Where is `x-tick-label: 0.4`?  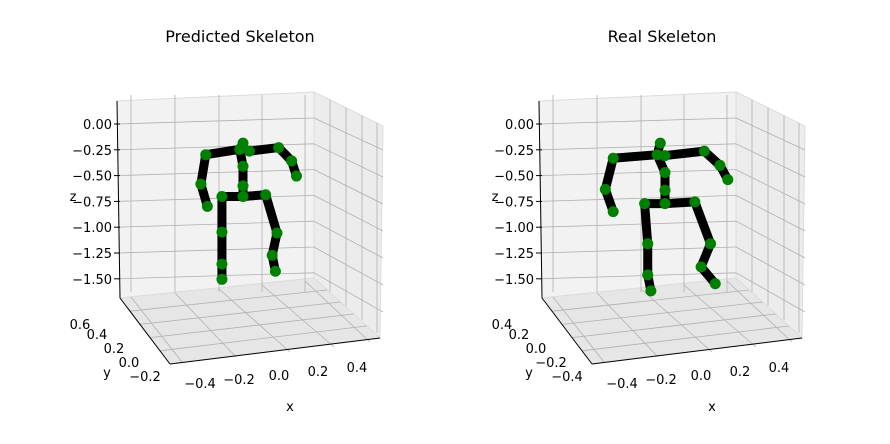 x-tick-label: 0.4 is located at coordinates (357, 368).